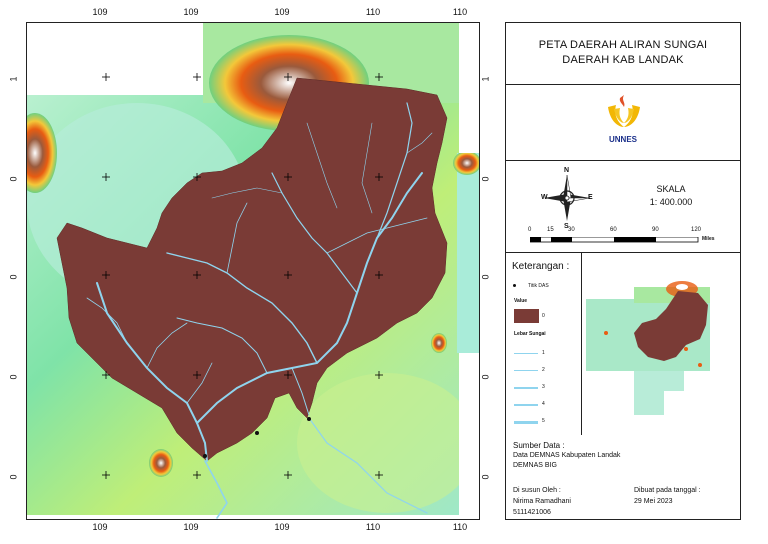 The image size is (768, 544). Describe the element at coordinates (526, 316) in the screenshot. I see `watershed-swatch` at that location.